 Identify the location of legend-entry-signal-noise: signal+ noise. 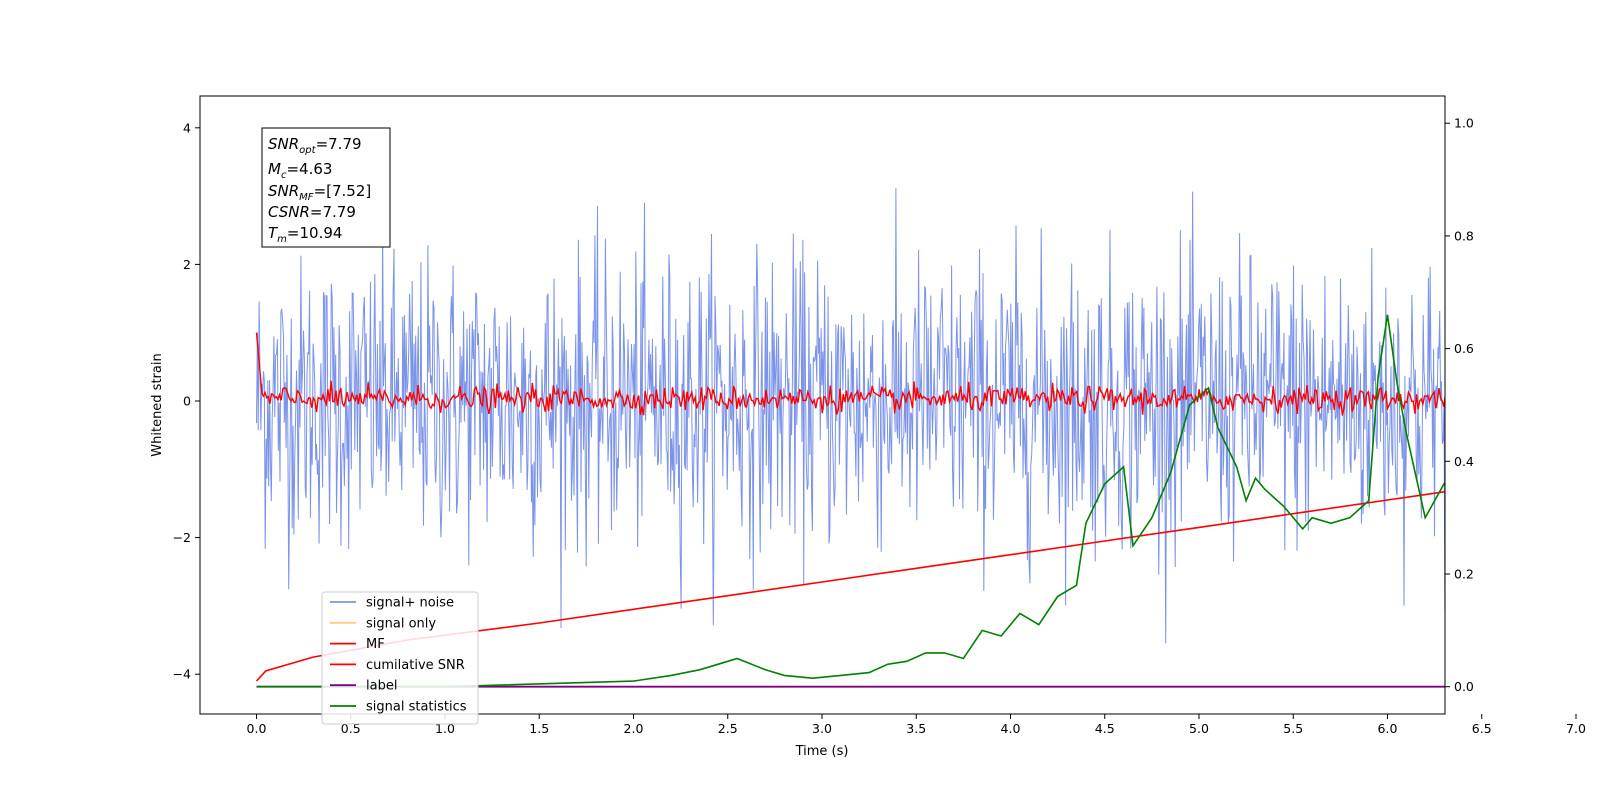
(392, 603).